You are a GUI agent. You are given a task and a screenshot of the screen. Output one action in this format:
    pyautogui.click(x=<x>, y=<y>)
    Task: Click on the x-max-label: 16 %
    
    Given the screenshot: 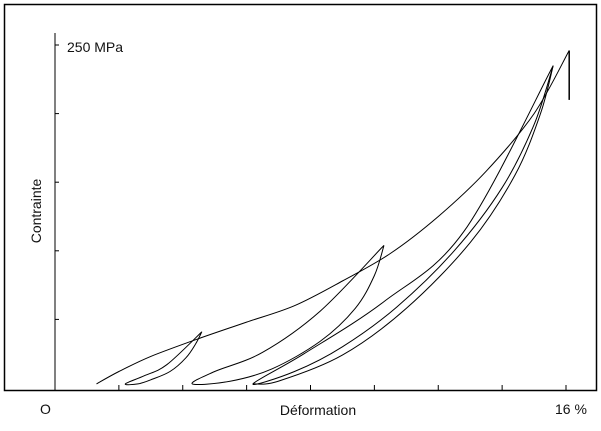 What is the action you would take?
    pyautogui.click(x=571, y=409)
    